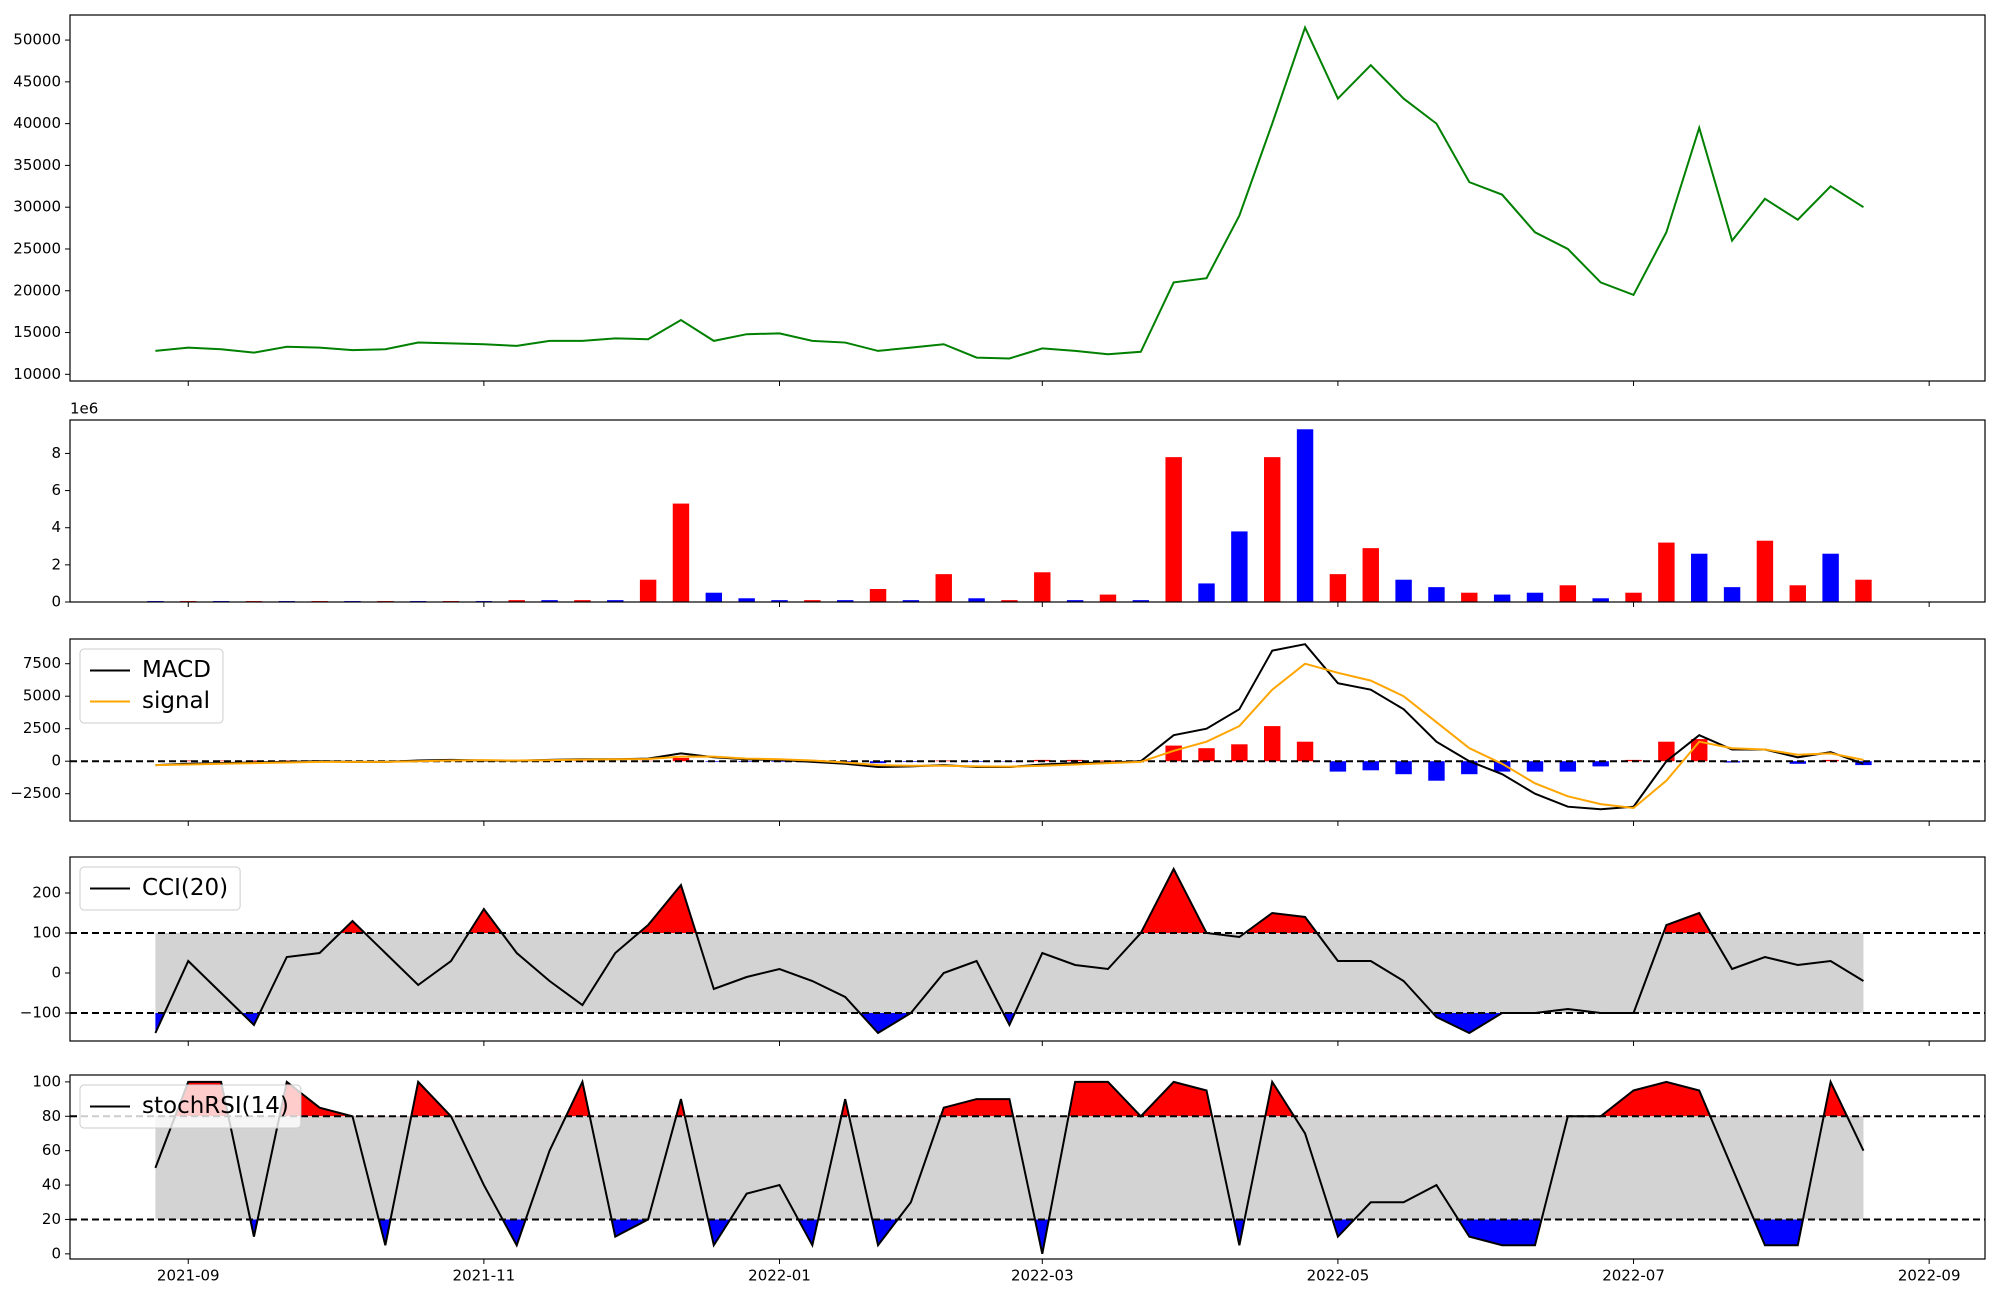  What do you see at coordinates (40, 1013) in the screenshot?
I see `y-tick-label: −100` at bounding box center [40, 1013].